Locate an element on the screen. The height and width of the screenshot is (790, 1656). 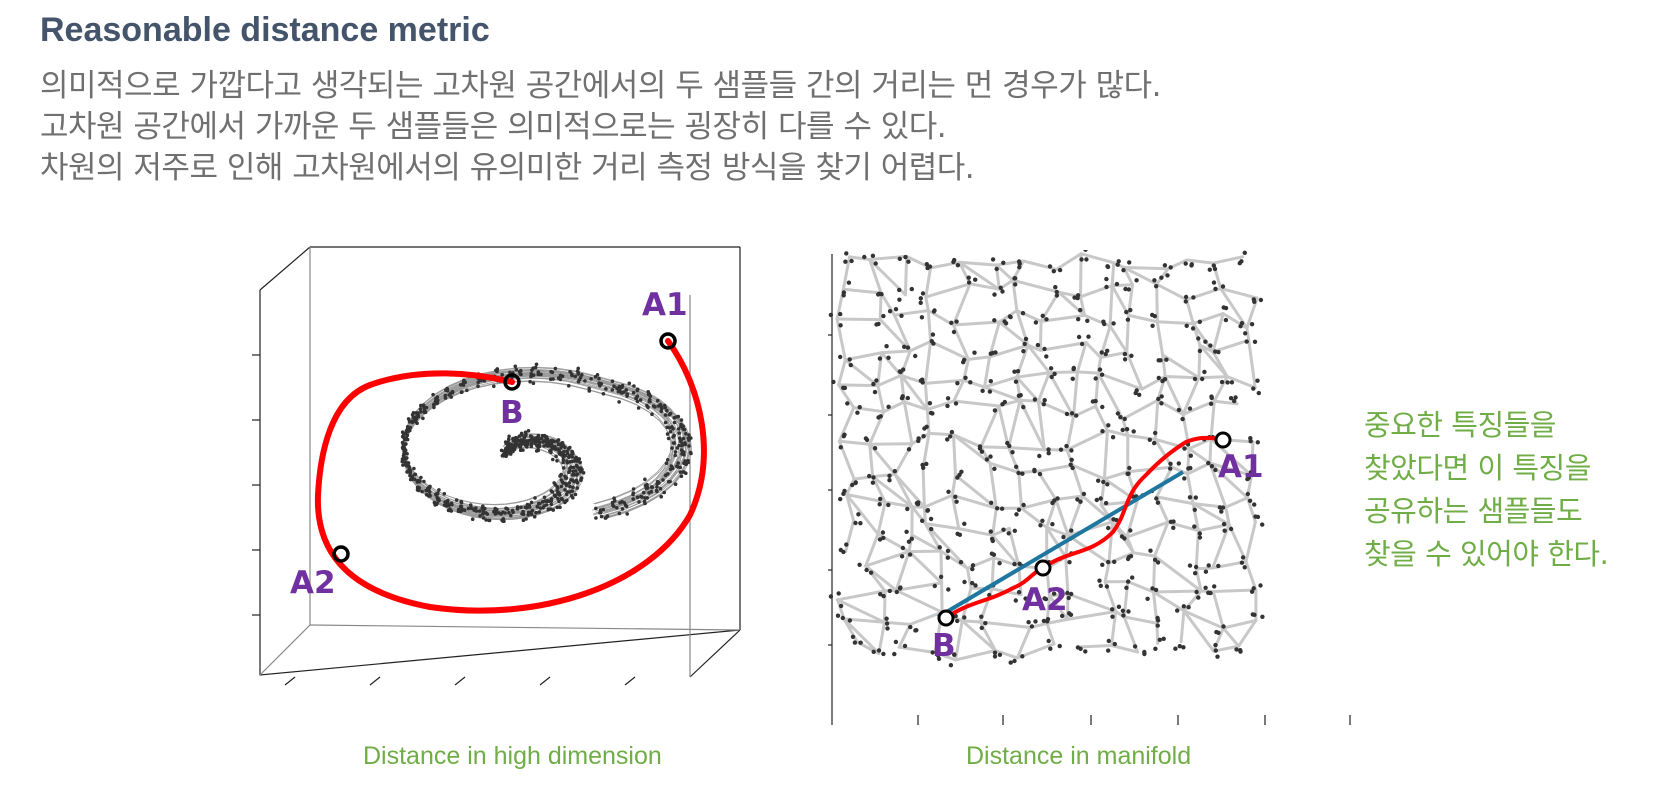
geodesic-path-manifold is located at coordinates (1084, 527).